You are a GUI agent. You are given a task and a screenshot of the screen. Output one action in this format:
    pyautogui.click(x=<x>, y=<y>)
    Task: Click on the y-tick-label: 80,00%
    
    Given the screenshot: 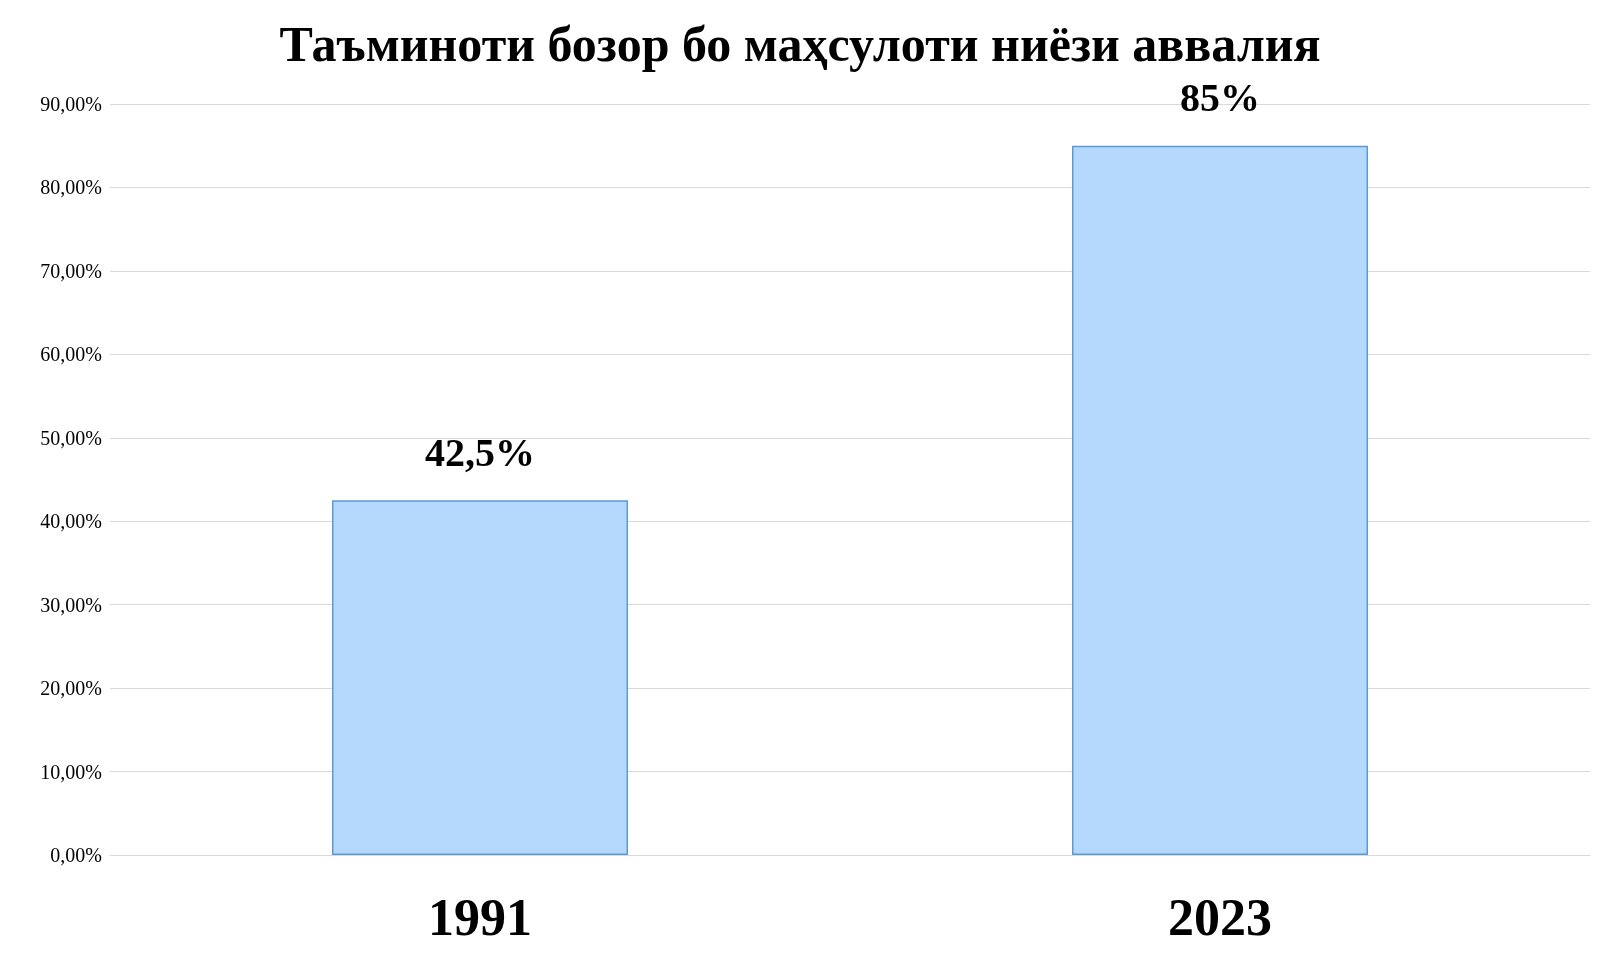 What is the action you would take?
    pyautogui.click(x=71, y=187)
    